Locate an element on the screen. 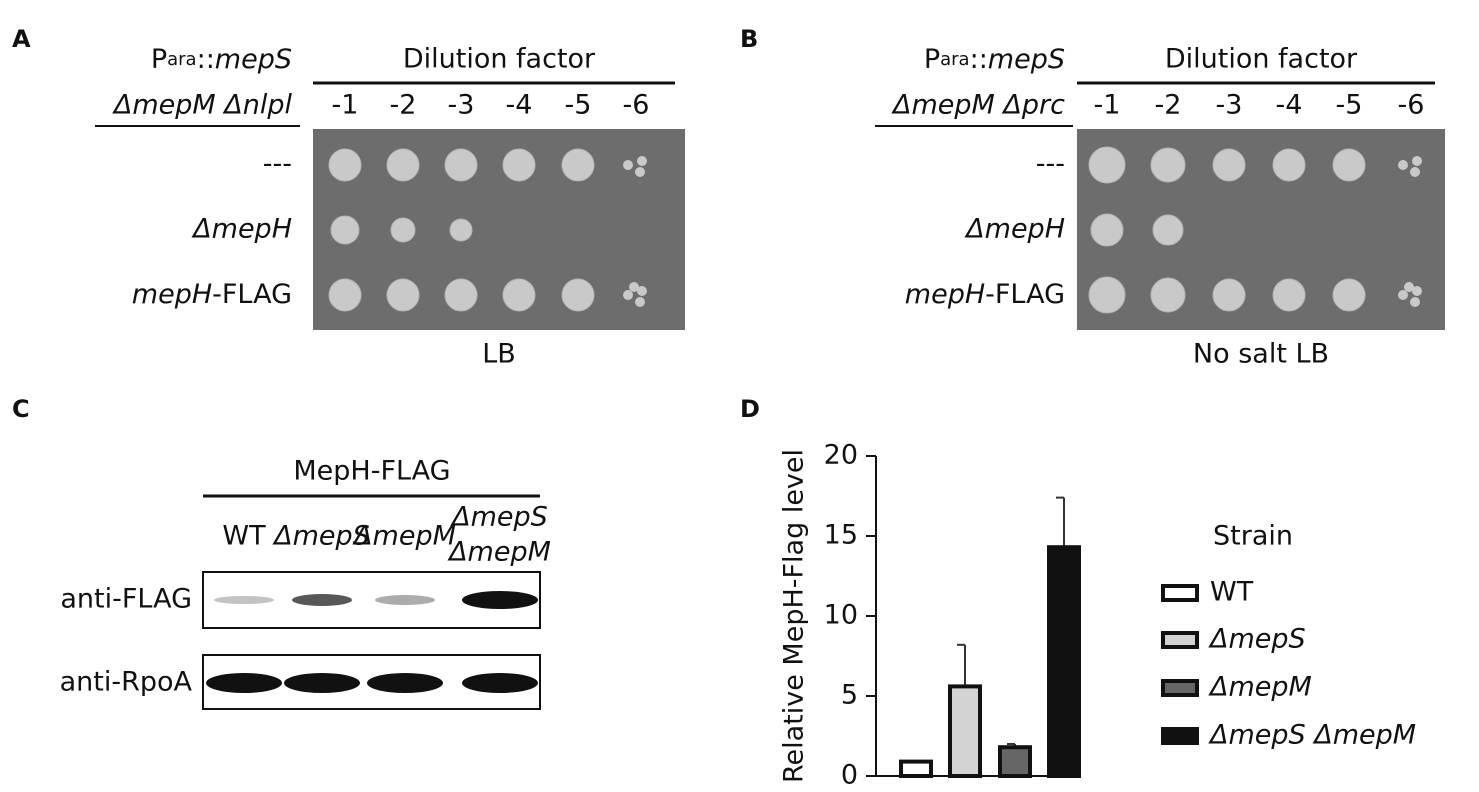 This screenshot has width=1479, height=792. lane-label: WT is located at coordinates (244, 536).